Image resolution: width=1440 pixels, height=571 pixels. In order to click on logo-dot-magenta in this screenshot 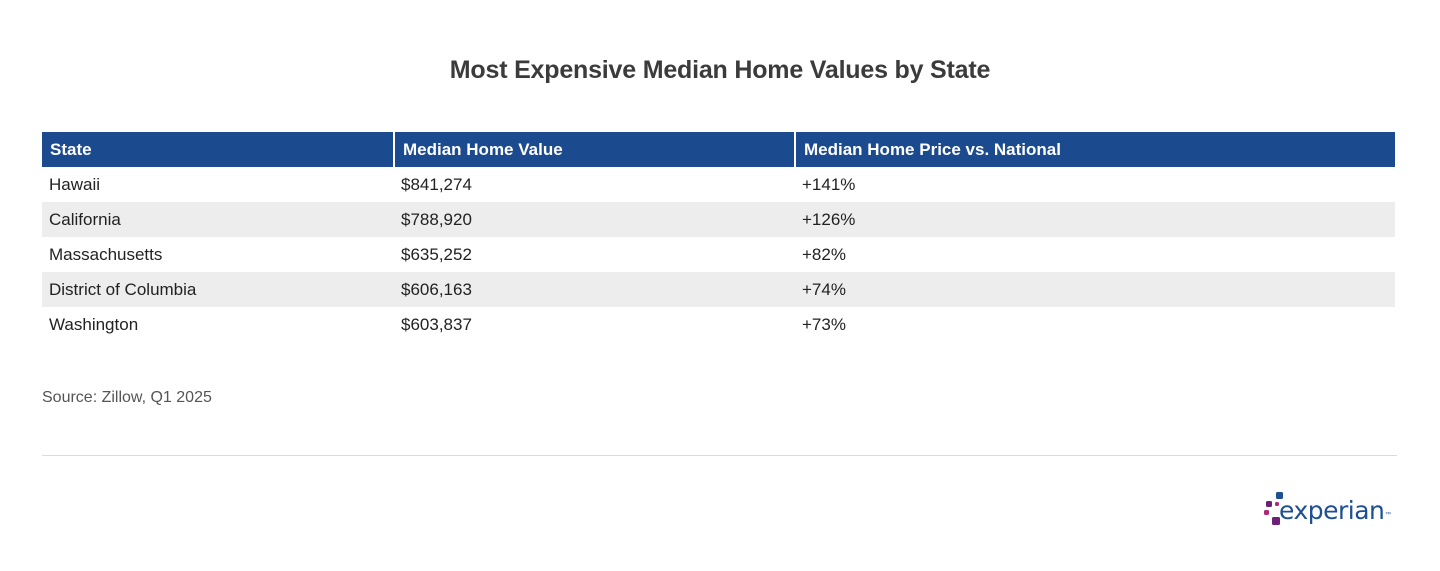, I will do `click(1266, 512)`.